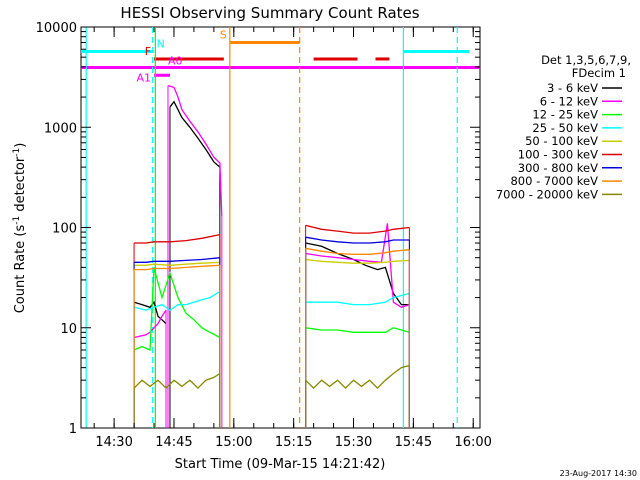 The image size is (640, 480). What do you see at coordinates (554, 181) in the screenshot?
I see `legend-label: 800 - 7000 keV` at bounding box center [554, 181].